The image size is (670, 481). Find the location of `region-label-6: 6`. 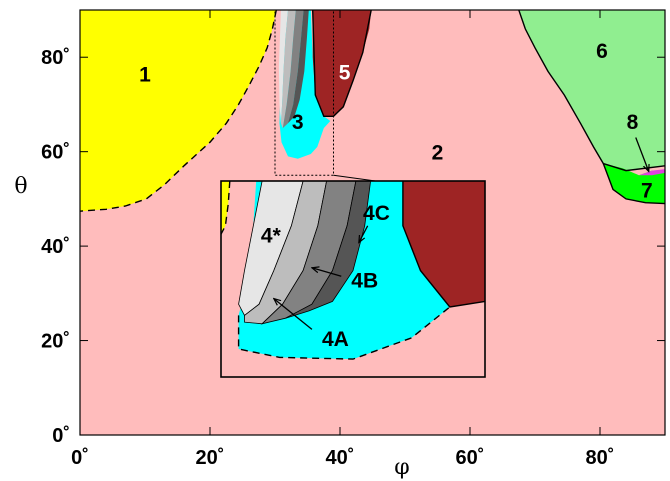

region-label-6: 6 is located at coordinates (602, 51).